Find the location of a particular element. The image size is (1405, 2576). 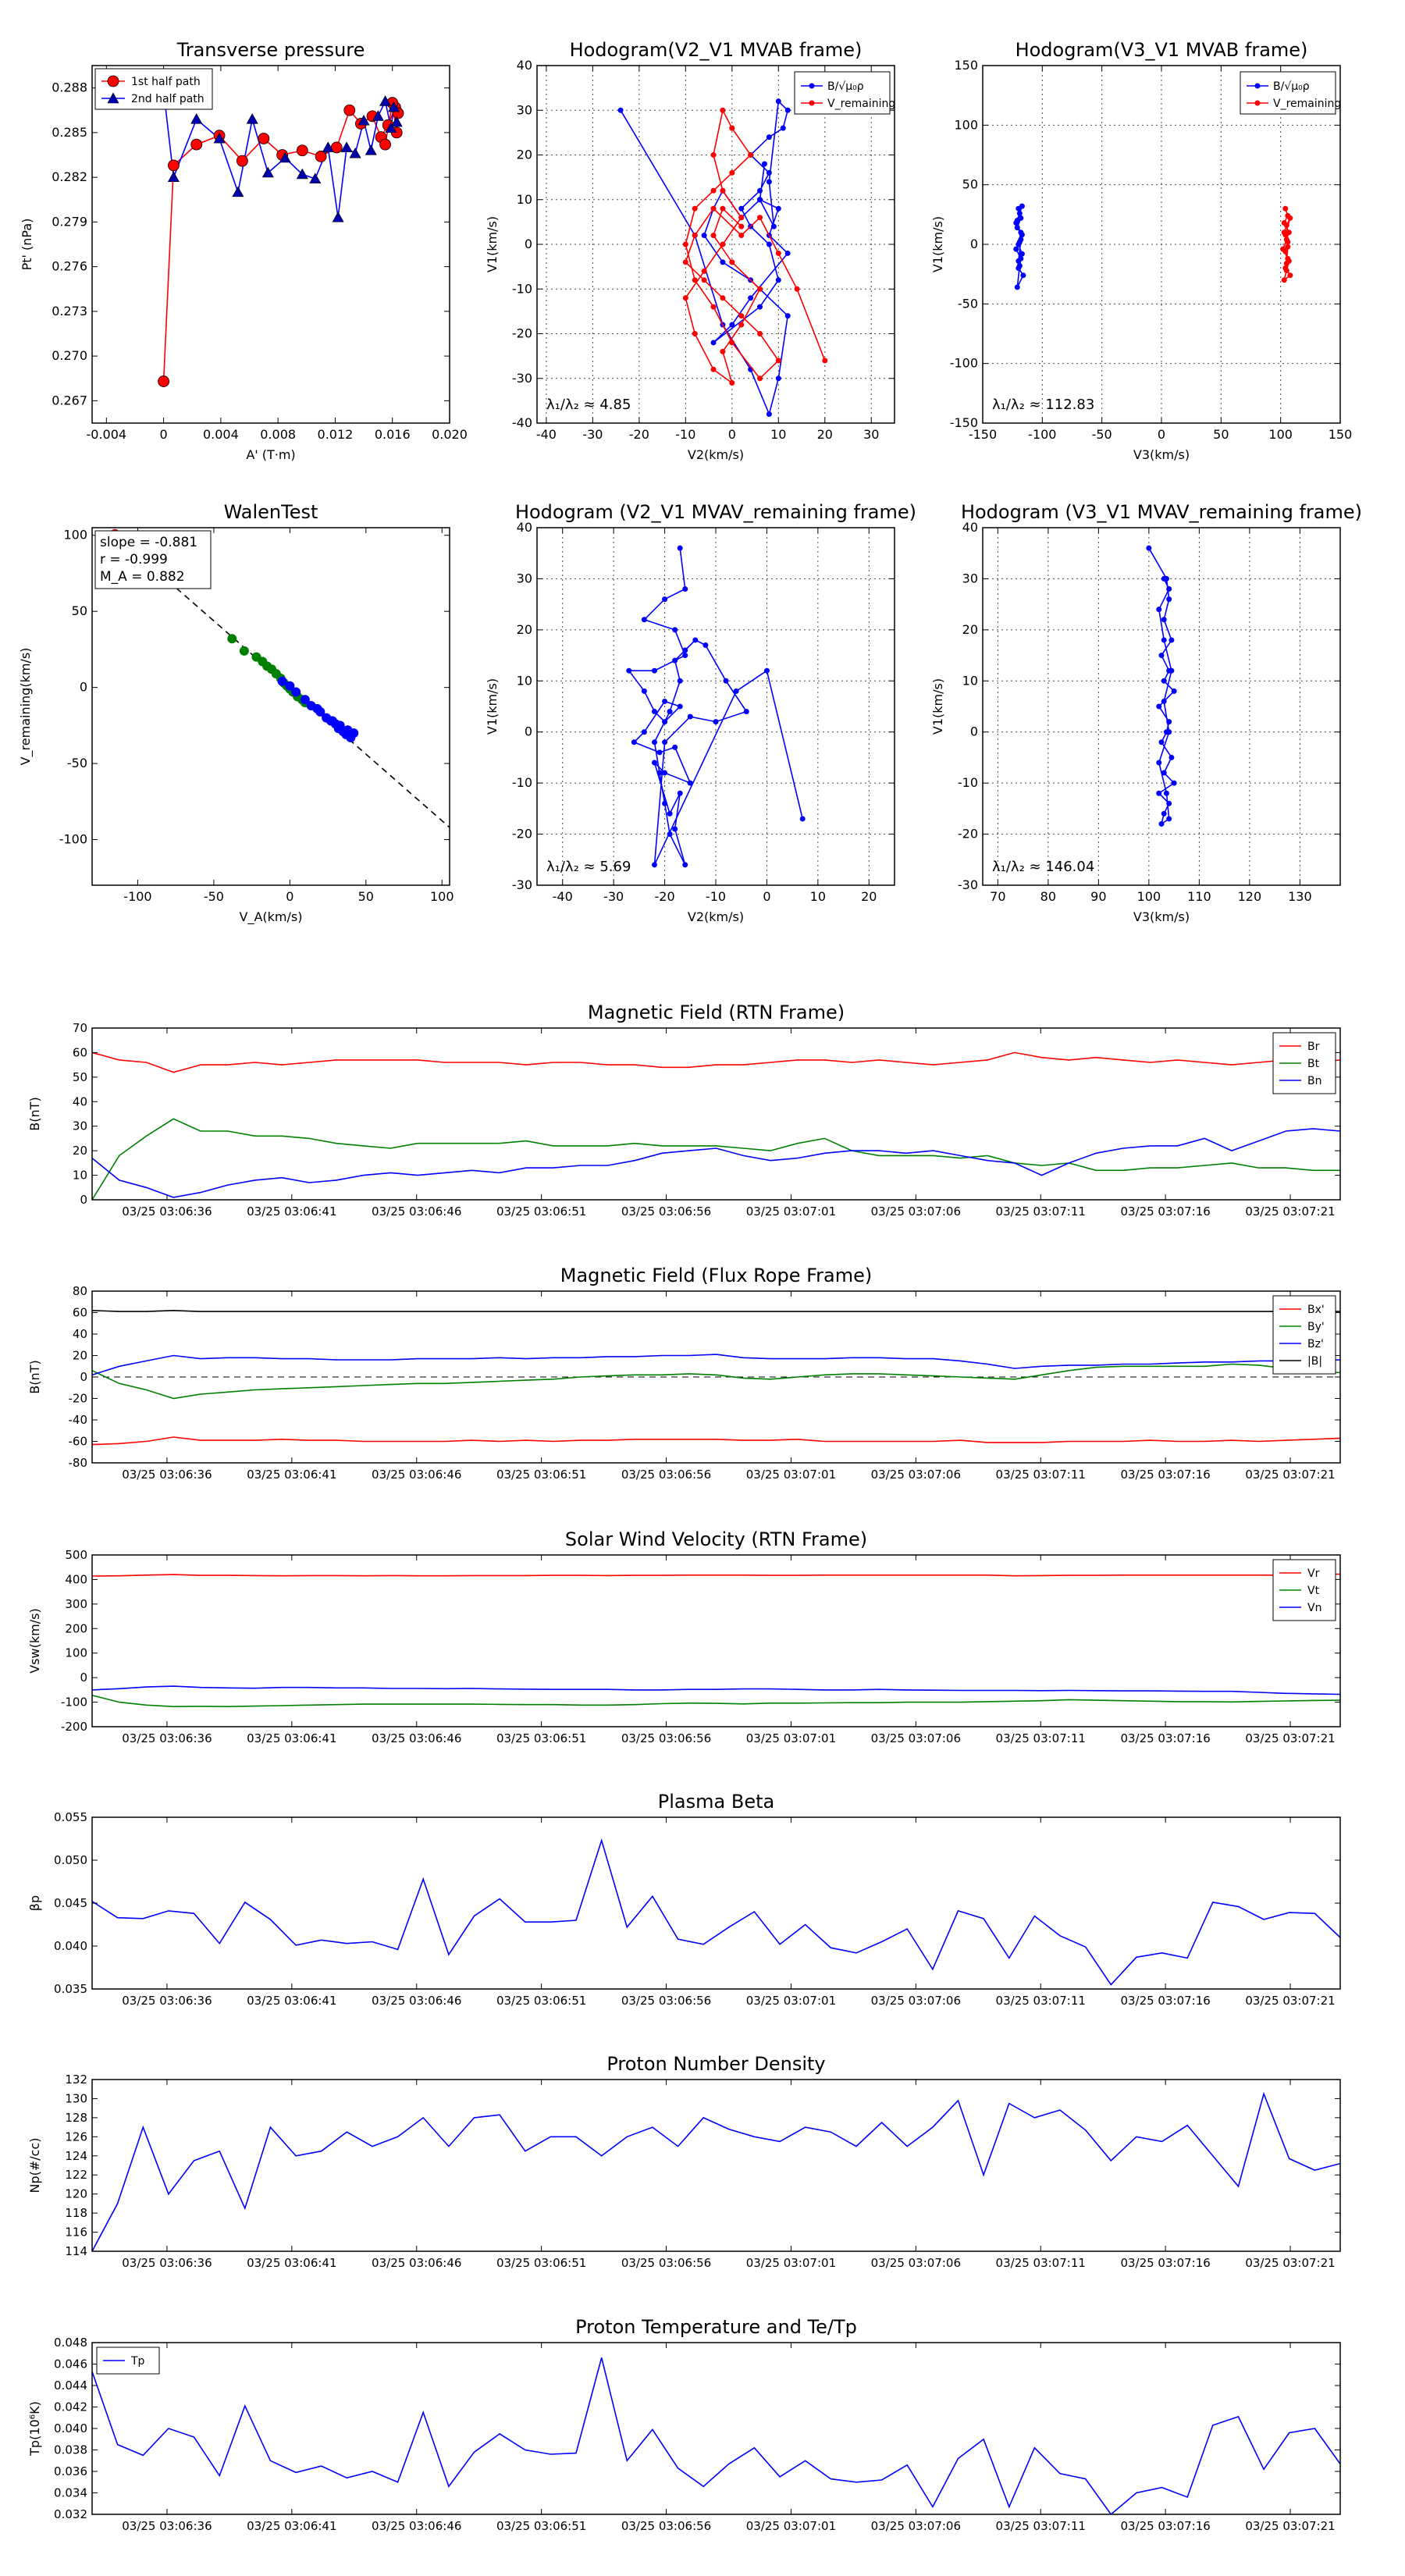

y-tick-label: -30 is located at coordinates (968, 884).